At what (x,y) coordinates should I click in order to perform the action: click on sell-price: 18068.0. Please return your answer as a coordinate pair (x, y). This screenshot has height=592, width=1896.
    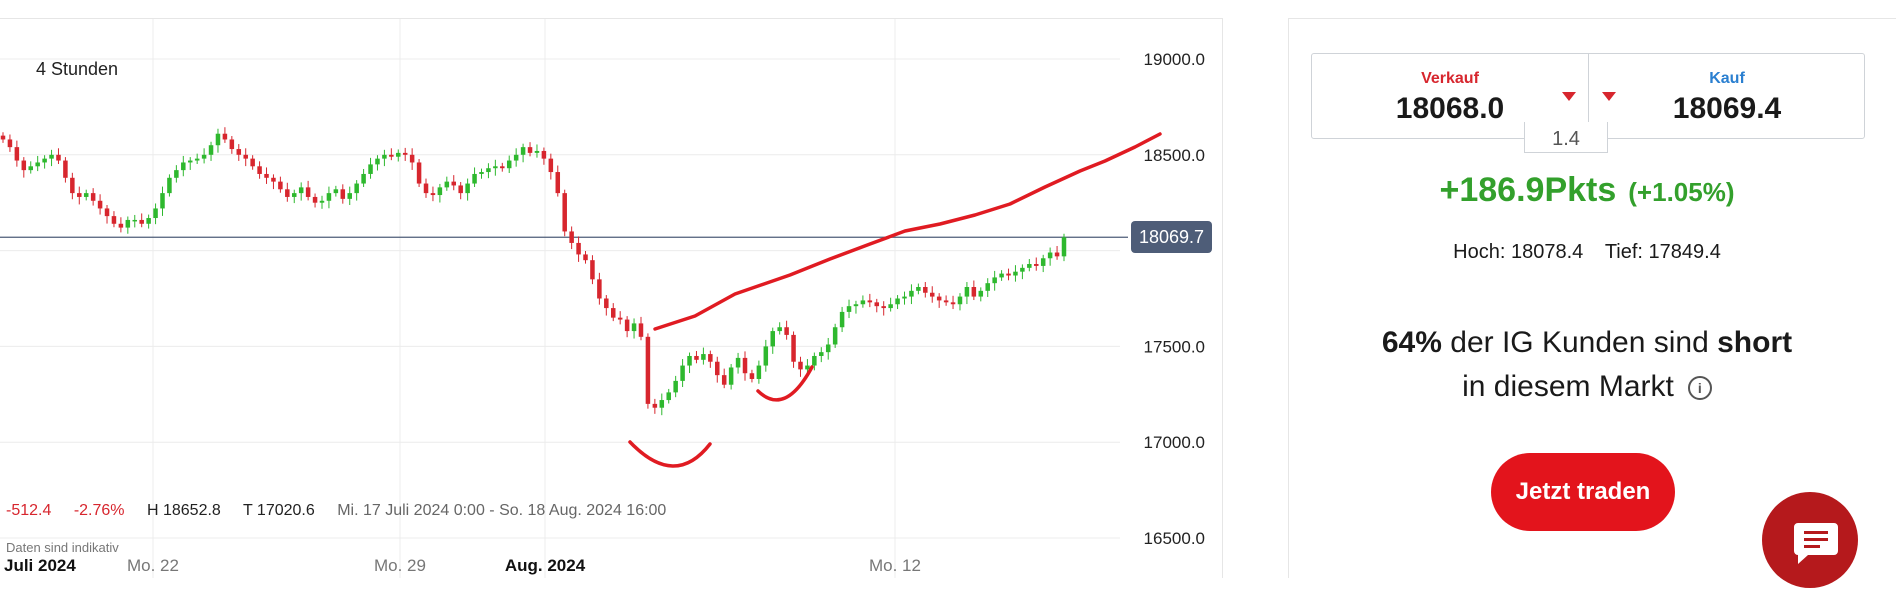
    Looking at the image, I should click on (1450, 108).